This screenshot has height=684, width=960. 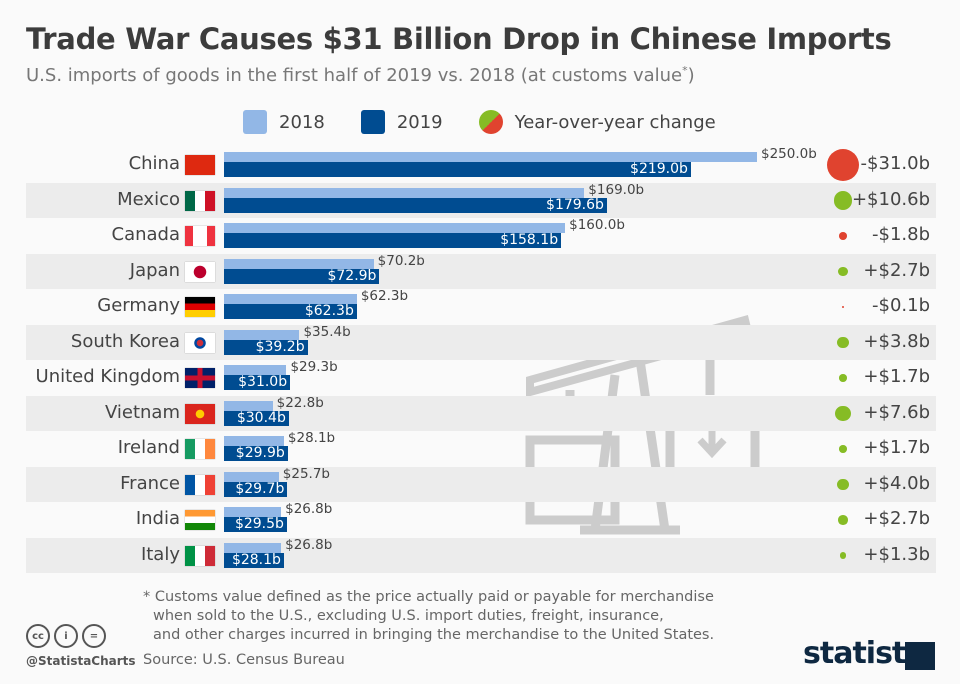 What do you see at coordinates (280, 346) in the screenshot?
I see `data-label-2019: $39.2b` at bounding box center [280, 346].